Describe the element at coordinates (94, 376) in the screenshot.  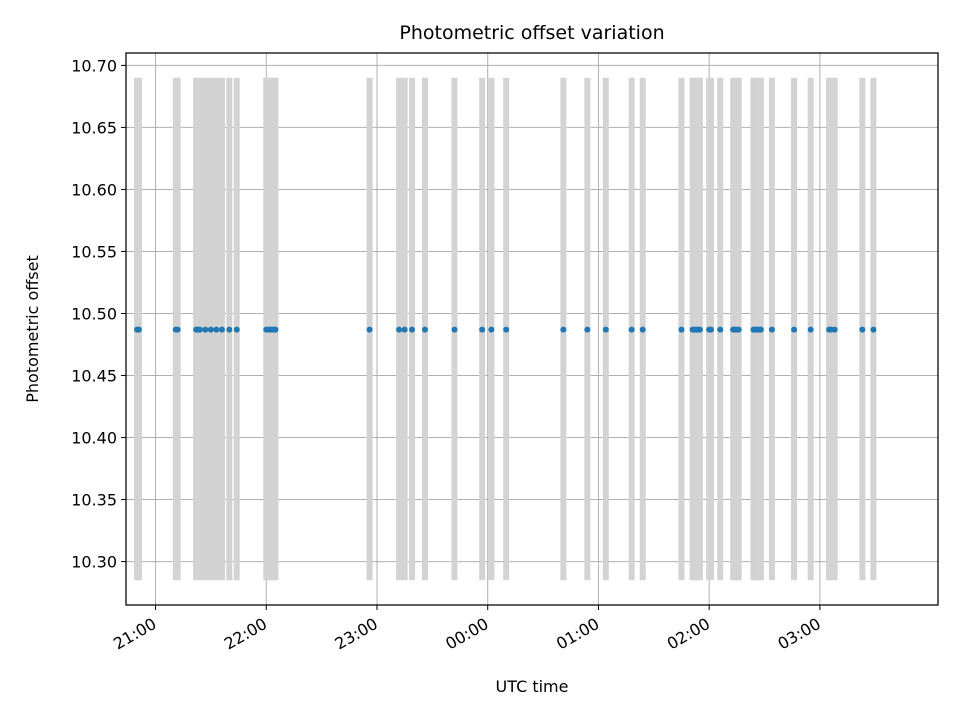
I see `y-tick-label: 10.45` at that location.